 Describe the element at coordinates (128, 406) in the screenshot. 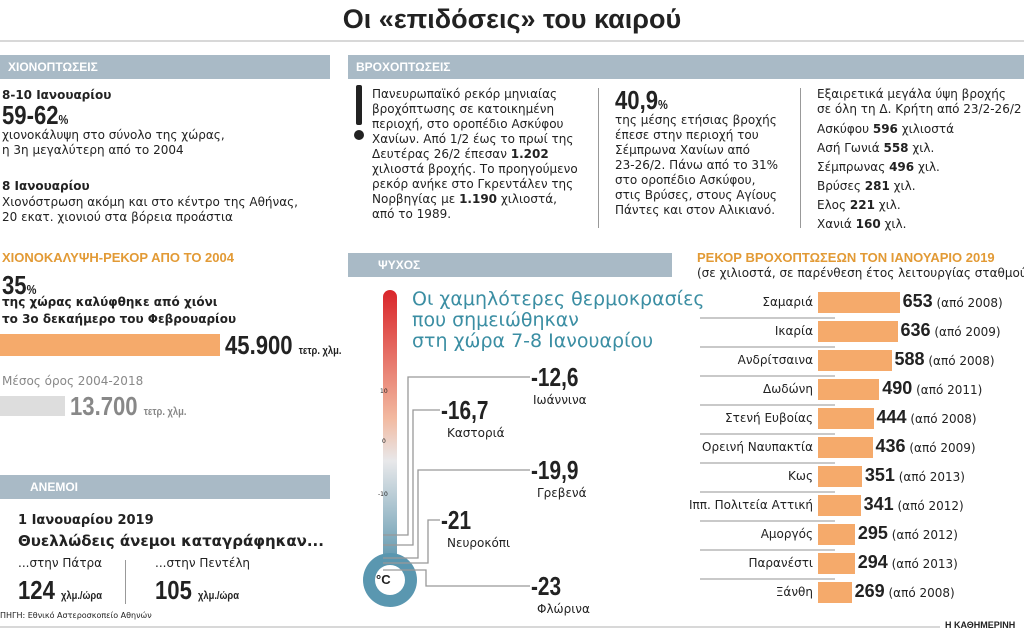

I see `avg-value: 13.700 τετρ. χλμ.` at that location.